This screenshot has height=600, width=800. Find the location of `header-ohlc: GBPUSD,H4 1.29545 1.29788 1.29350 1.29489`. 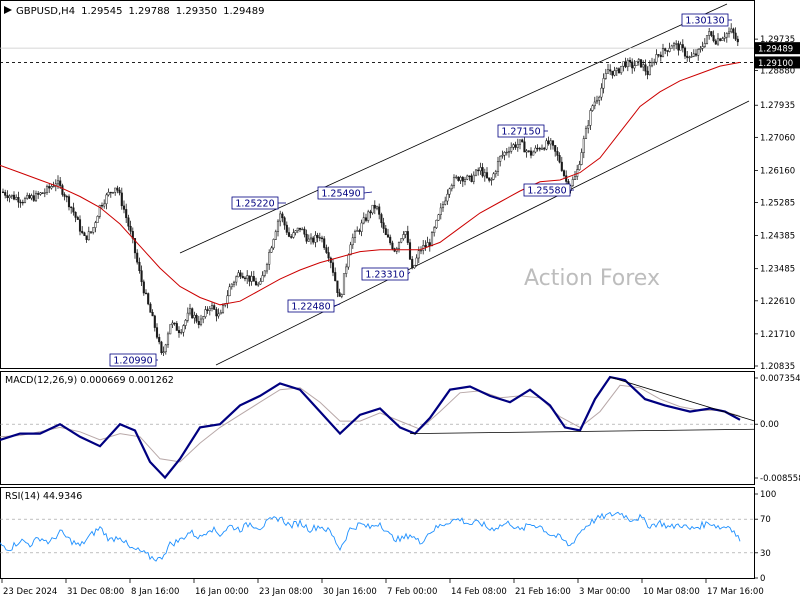

header-ohlc: GBPUSD,H4 1.29545 1.29788 1.29350 1.29489 is located at coordinates (140, 11).